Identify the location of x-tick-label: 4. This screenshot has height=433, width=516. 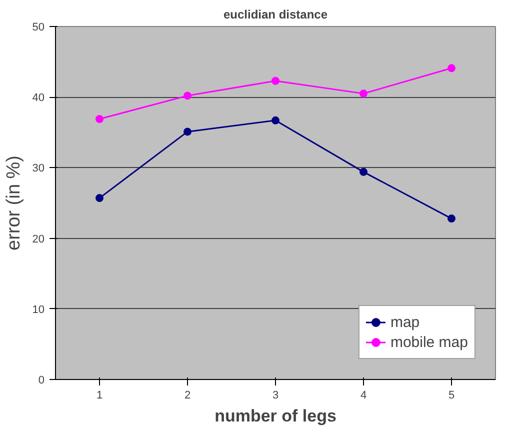
(363, 396).